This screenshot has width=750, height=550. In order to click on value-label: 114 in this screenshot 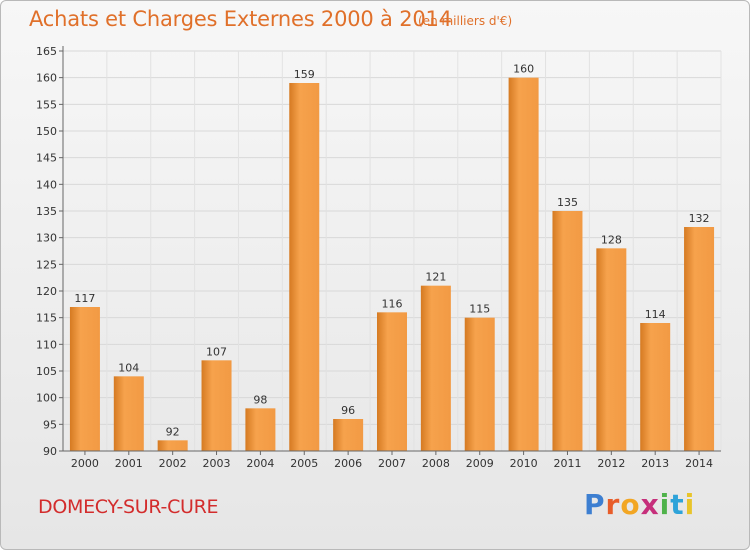, I will do `click(655, 314)`.